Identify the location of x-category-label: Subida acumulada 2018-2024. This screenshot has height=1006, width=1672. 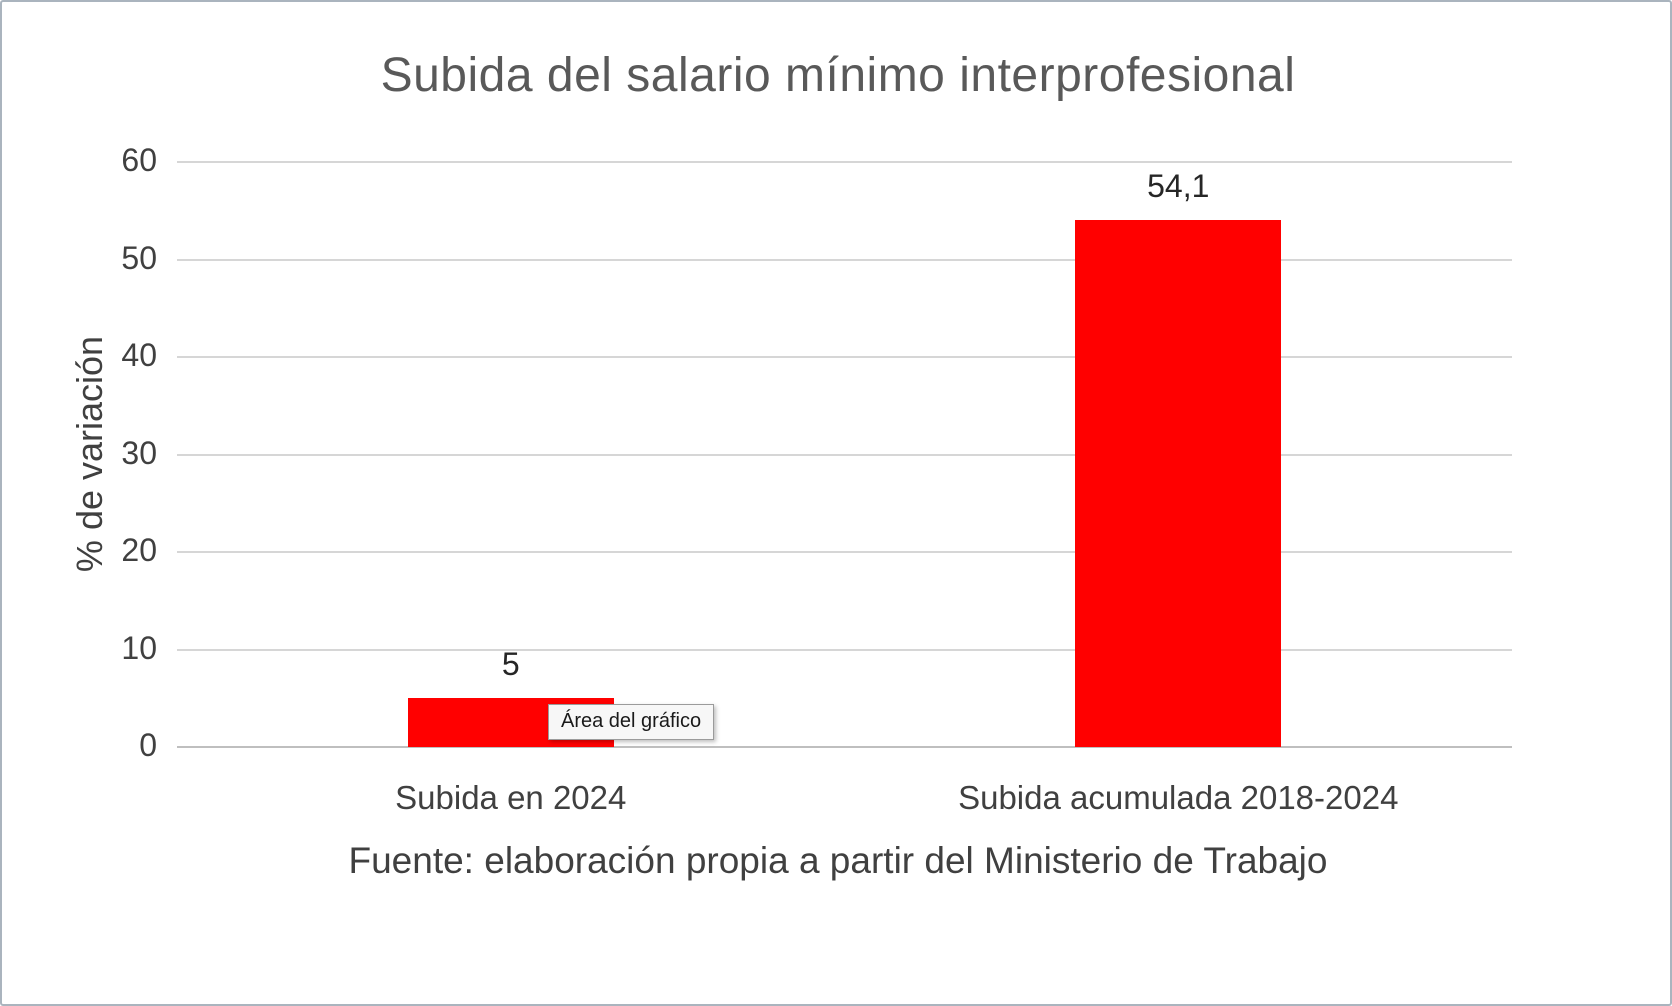
(1178, 797).